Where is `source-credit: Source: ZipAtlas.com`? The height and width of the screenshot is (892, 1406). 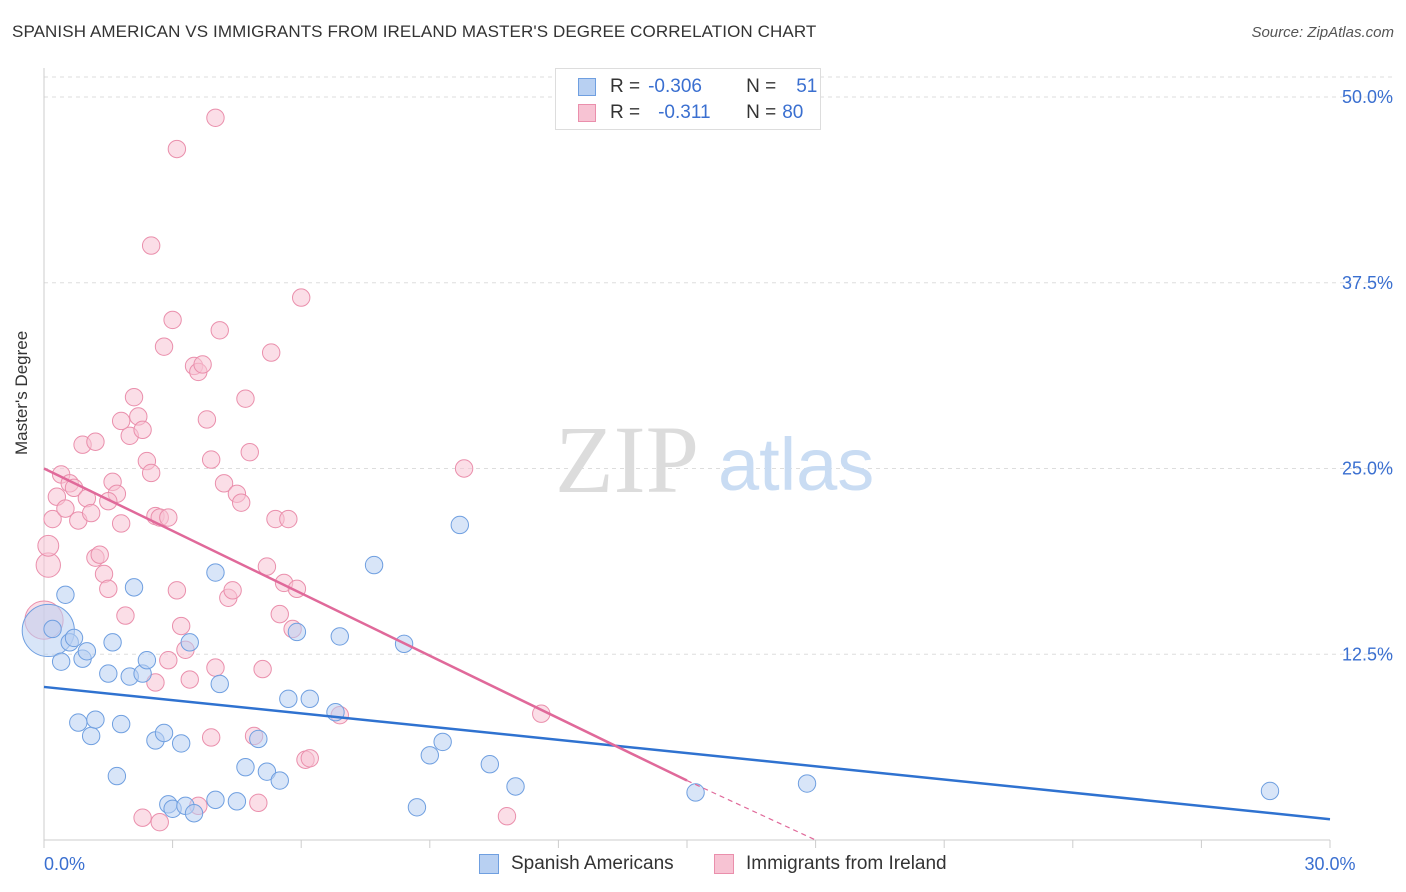 source-credit: Source: ZipAtlas.com is located at coordinates (1322, 32).